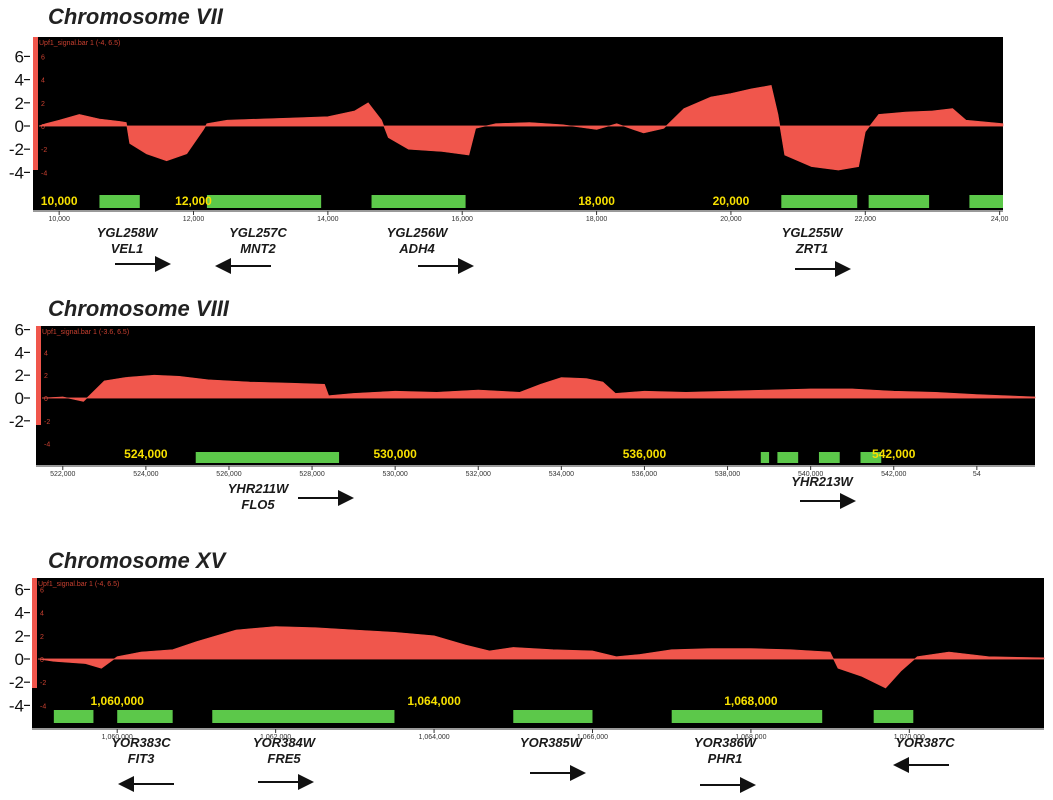  What do you see at coordinates (138, 308) in the screenshot?
I see `panel-title: Chromosome VIII` at bounding box center [138, 308].